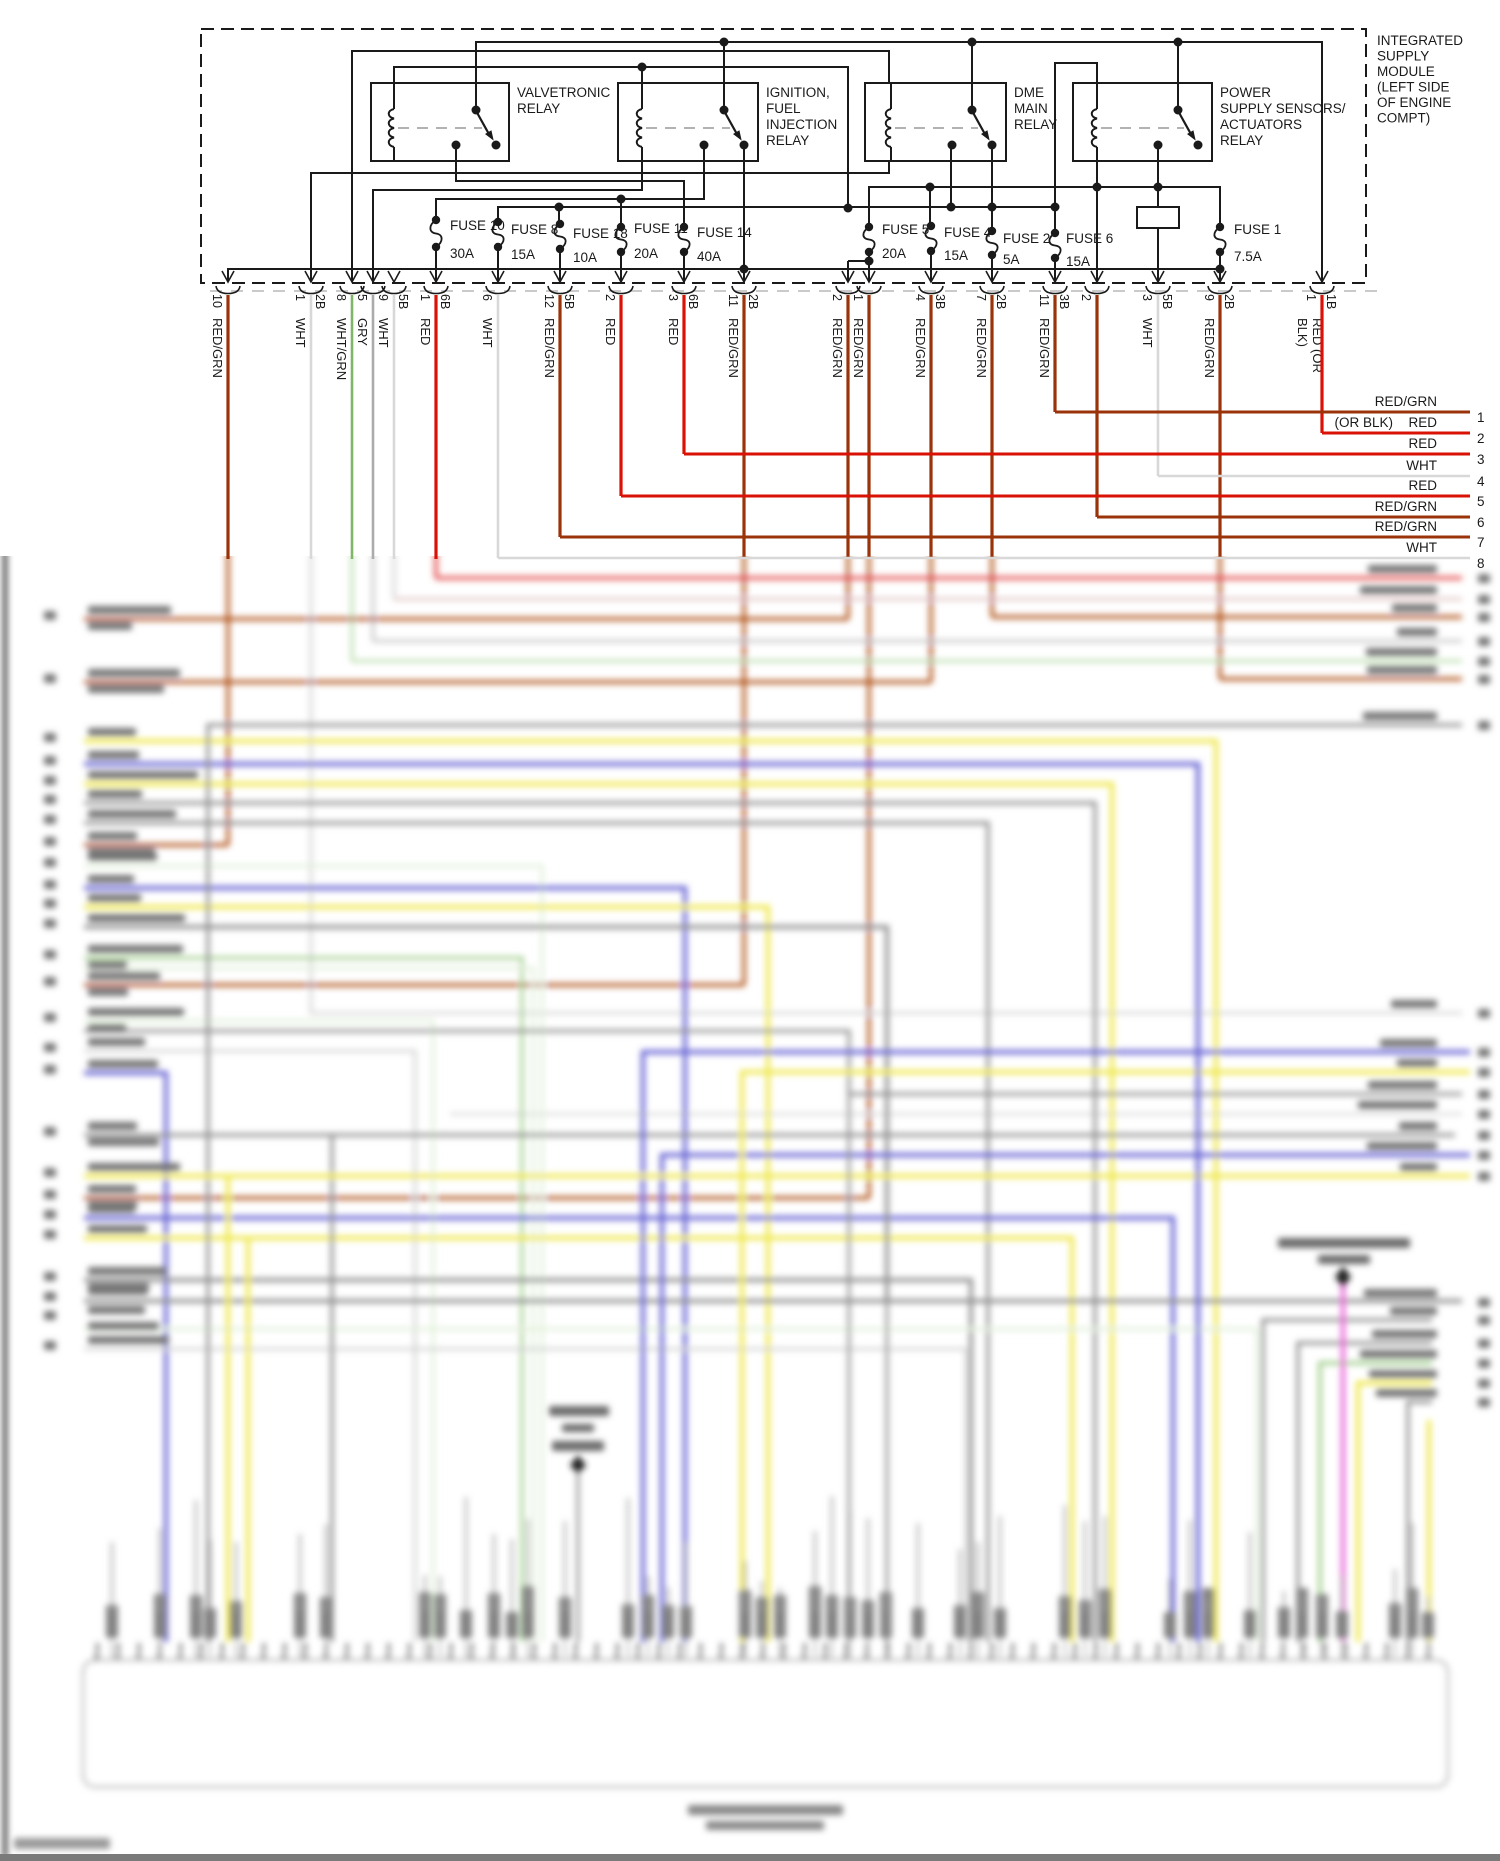 The width and height of the screenshot is (1500, 1861). Describe the element at coordinates (1257, 229) in the screenshot. I see `svg-text: FUSE 1` at that location.